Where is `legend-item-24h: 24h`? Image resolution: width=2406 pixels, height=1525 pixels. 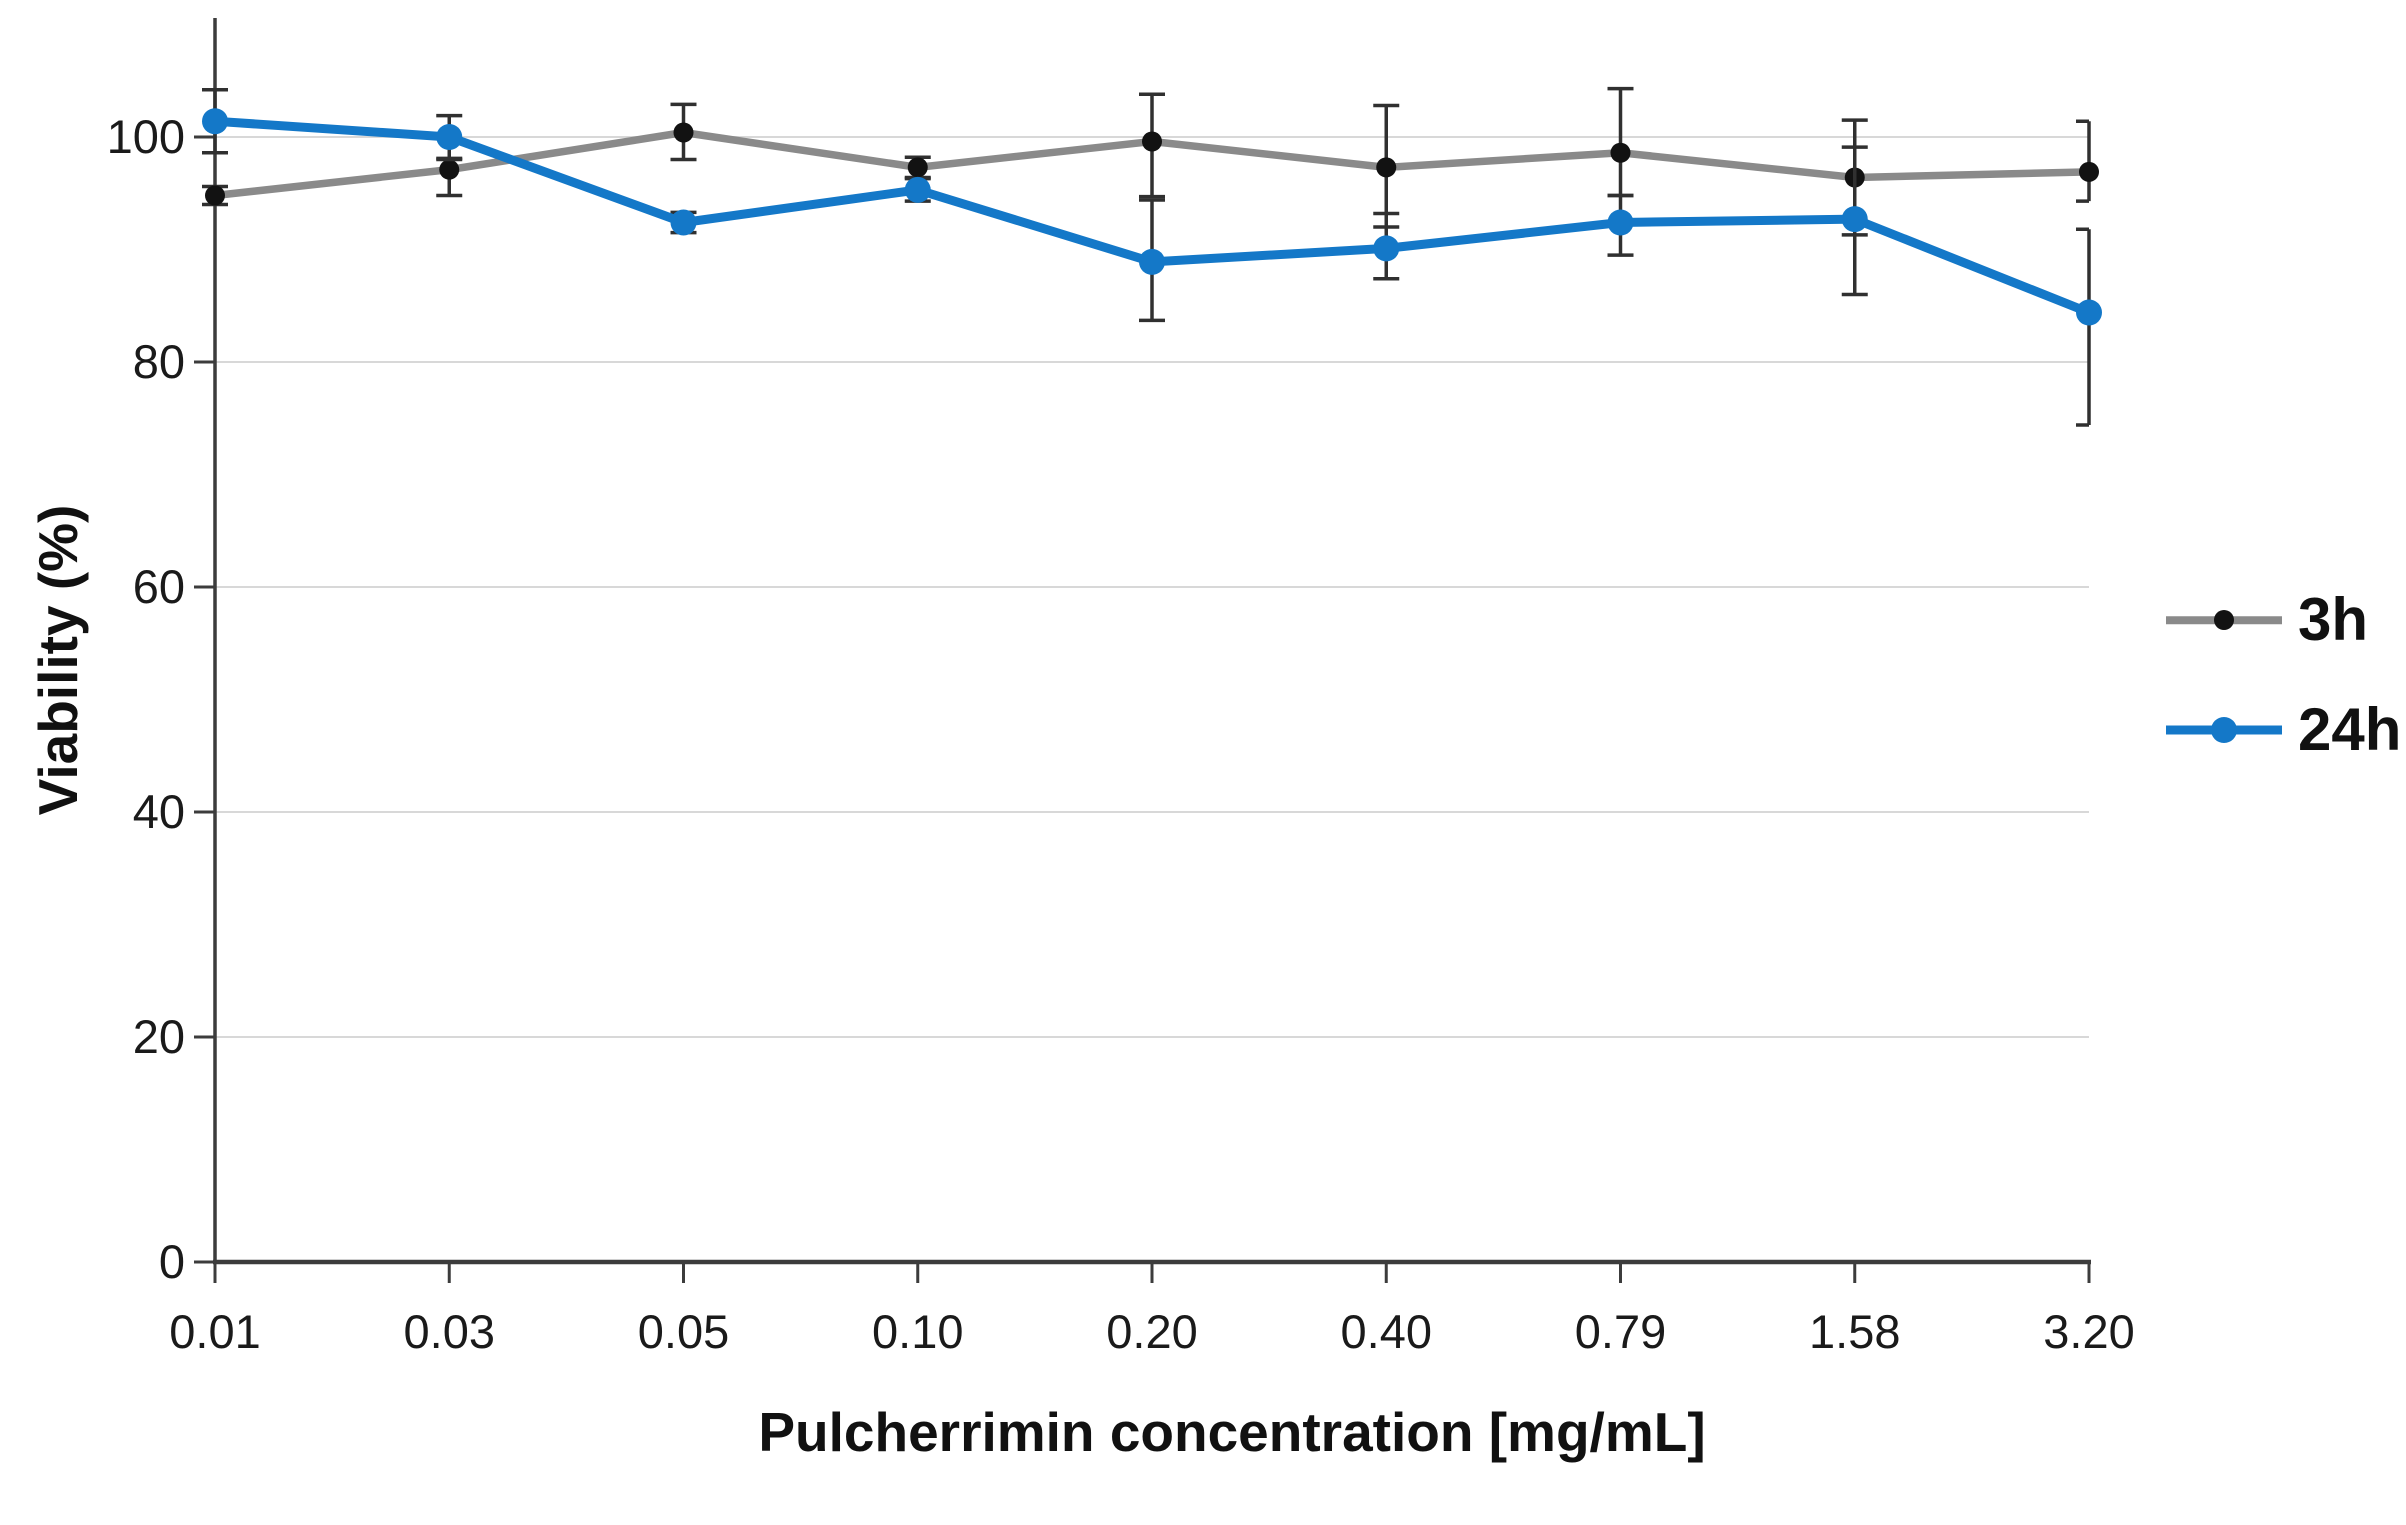 legend-item-24h: 24h is located at coordinates (2283, 730).